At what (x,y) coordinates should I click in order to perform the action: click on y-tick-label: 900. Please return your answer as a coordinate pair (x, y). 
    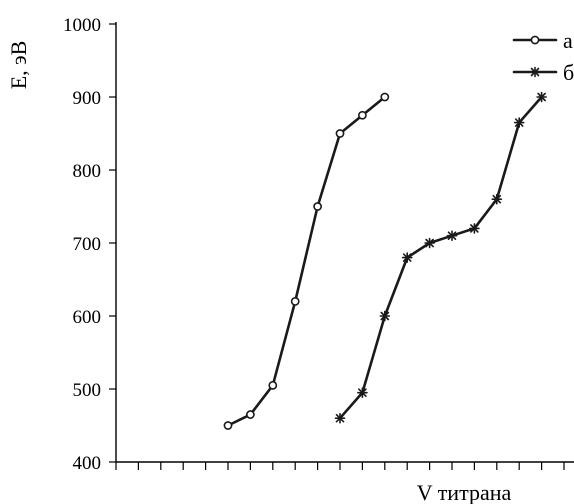
    Looking at the image, I should click on (87, 98).